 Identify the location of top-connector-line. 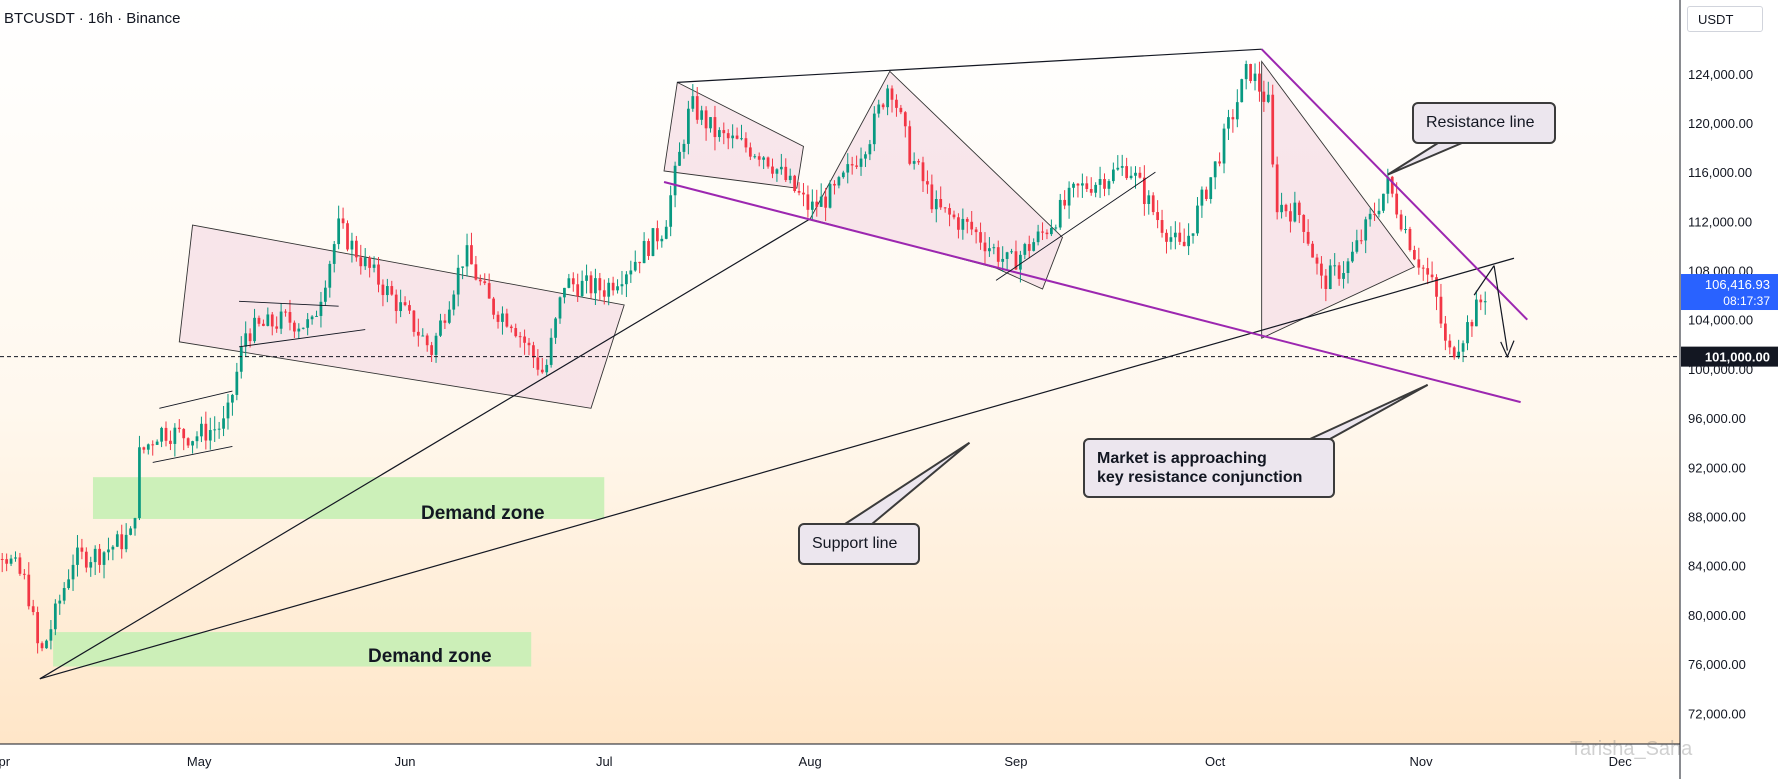
(969, 65).